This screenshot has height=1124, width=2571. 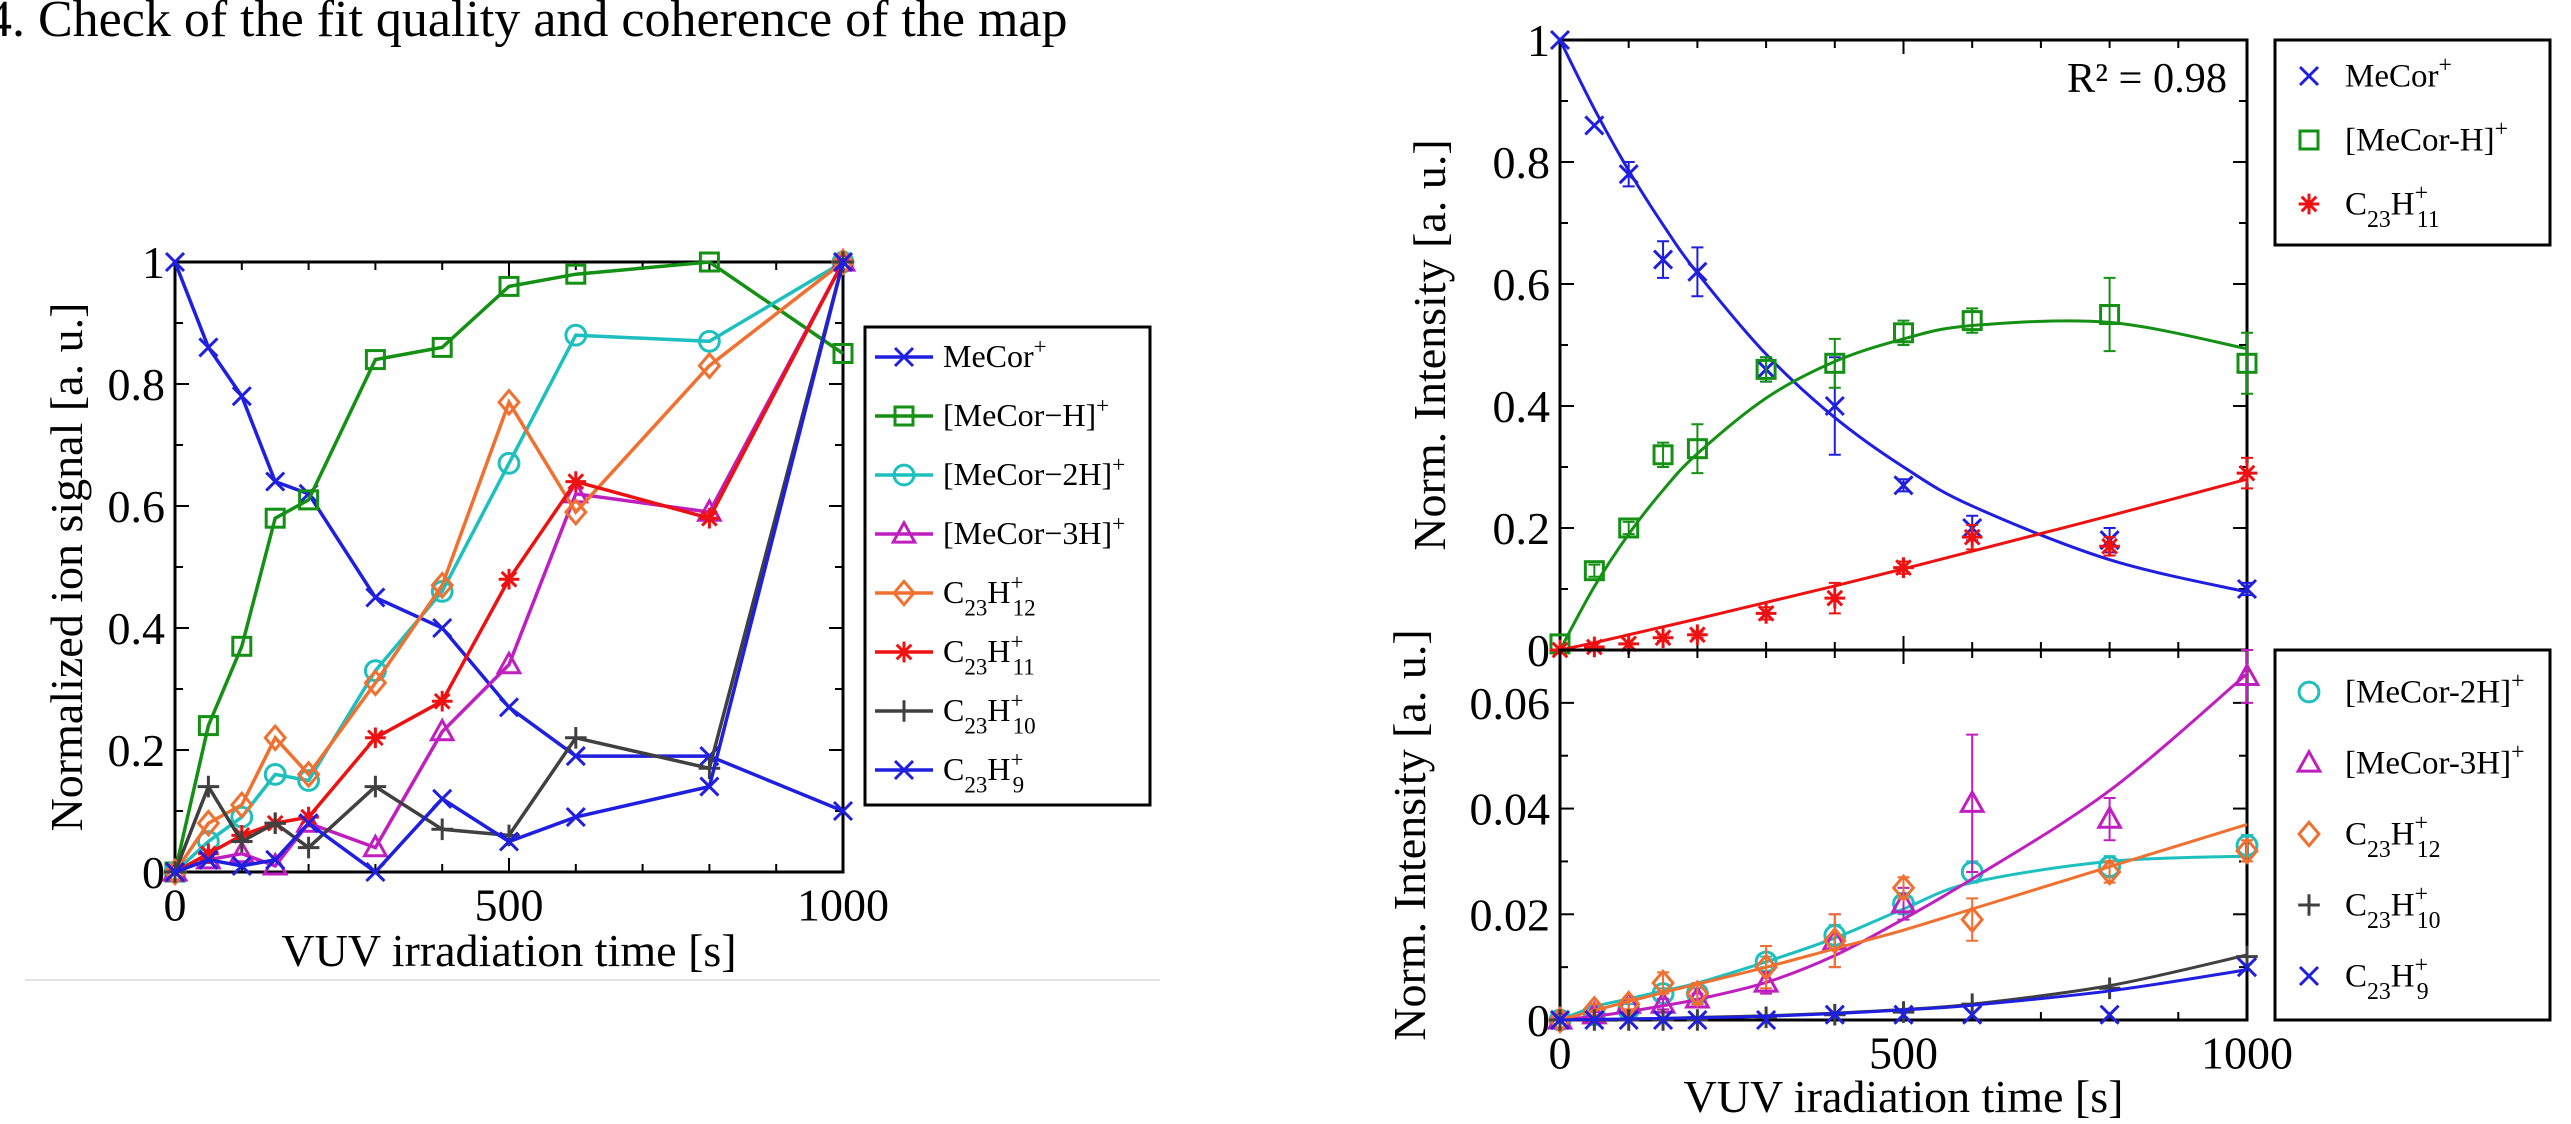 I want to click on legend-label: C23H+ 10, so click(x=989, y=713).